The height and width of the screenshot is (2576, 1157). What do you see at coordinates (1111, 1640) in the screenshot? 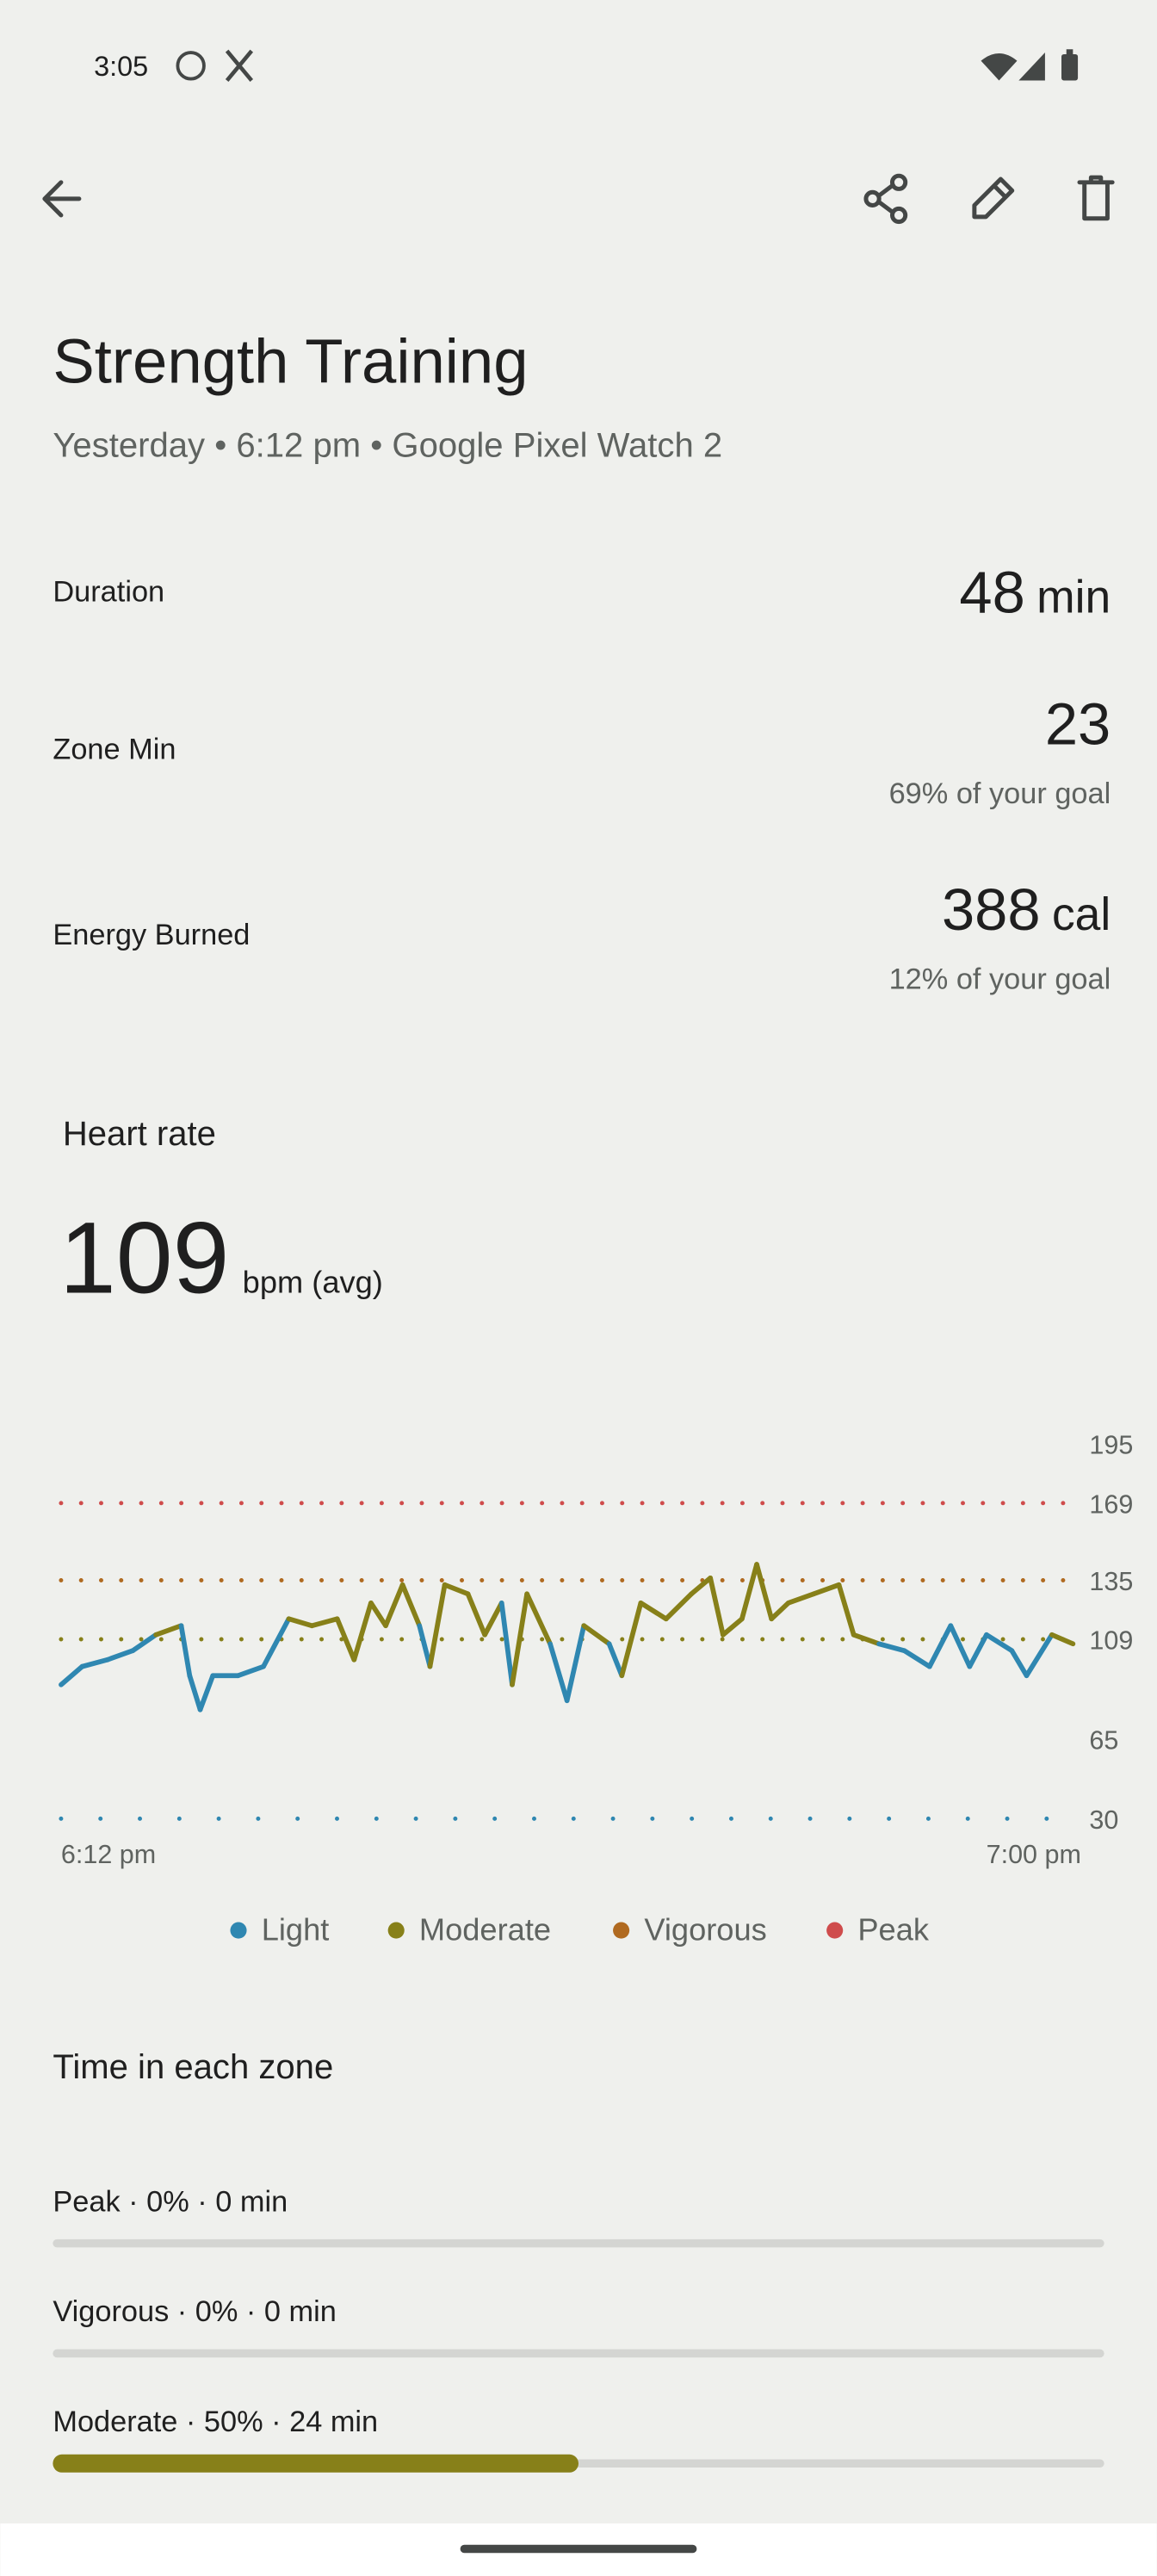
I see `y-tick-label: 109` at bounding box center [1111, 1640].